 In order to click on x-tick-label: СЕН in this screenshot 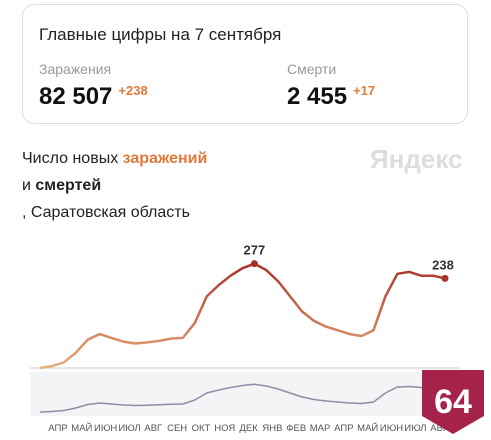, I will do `click(177, 428)`.